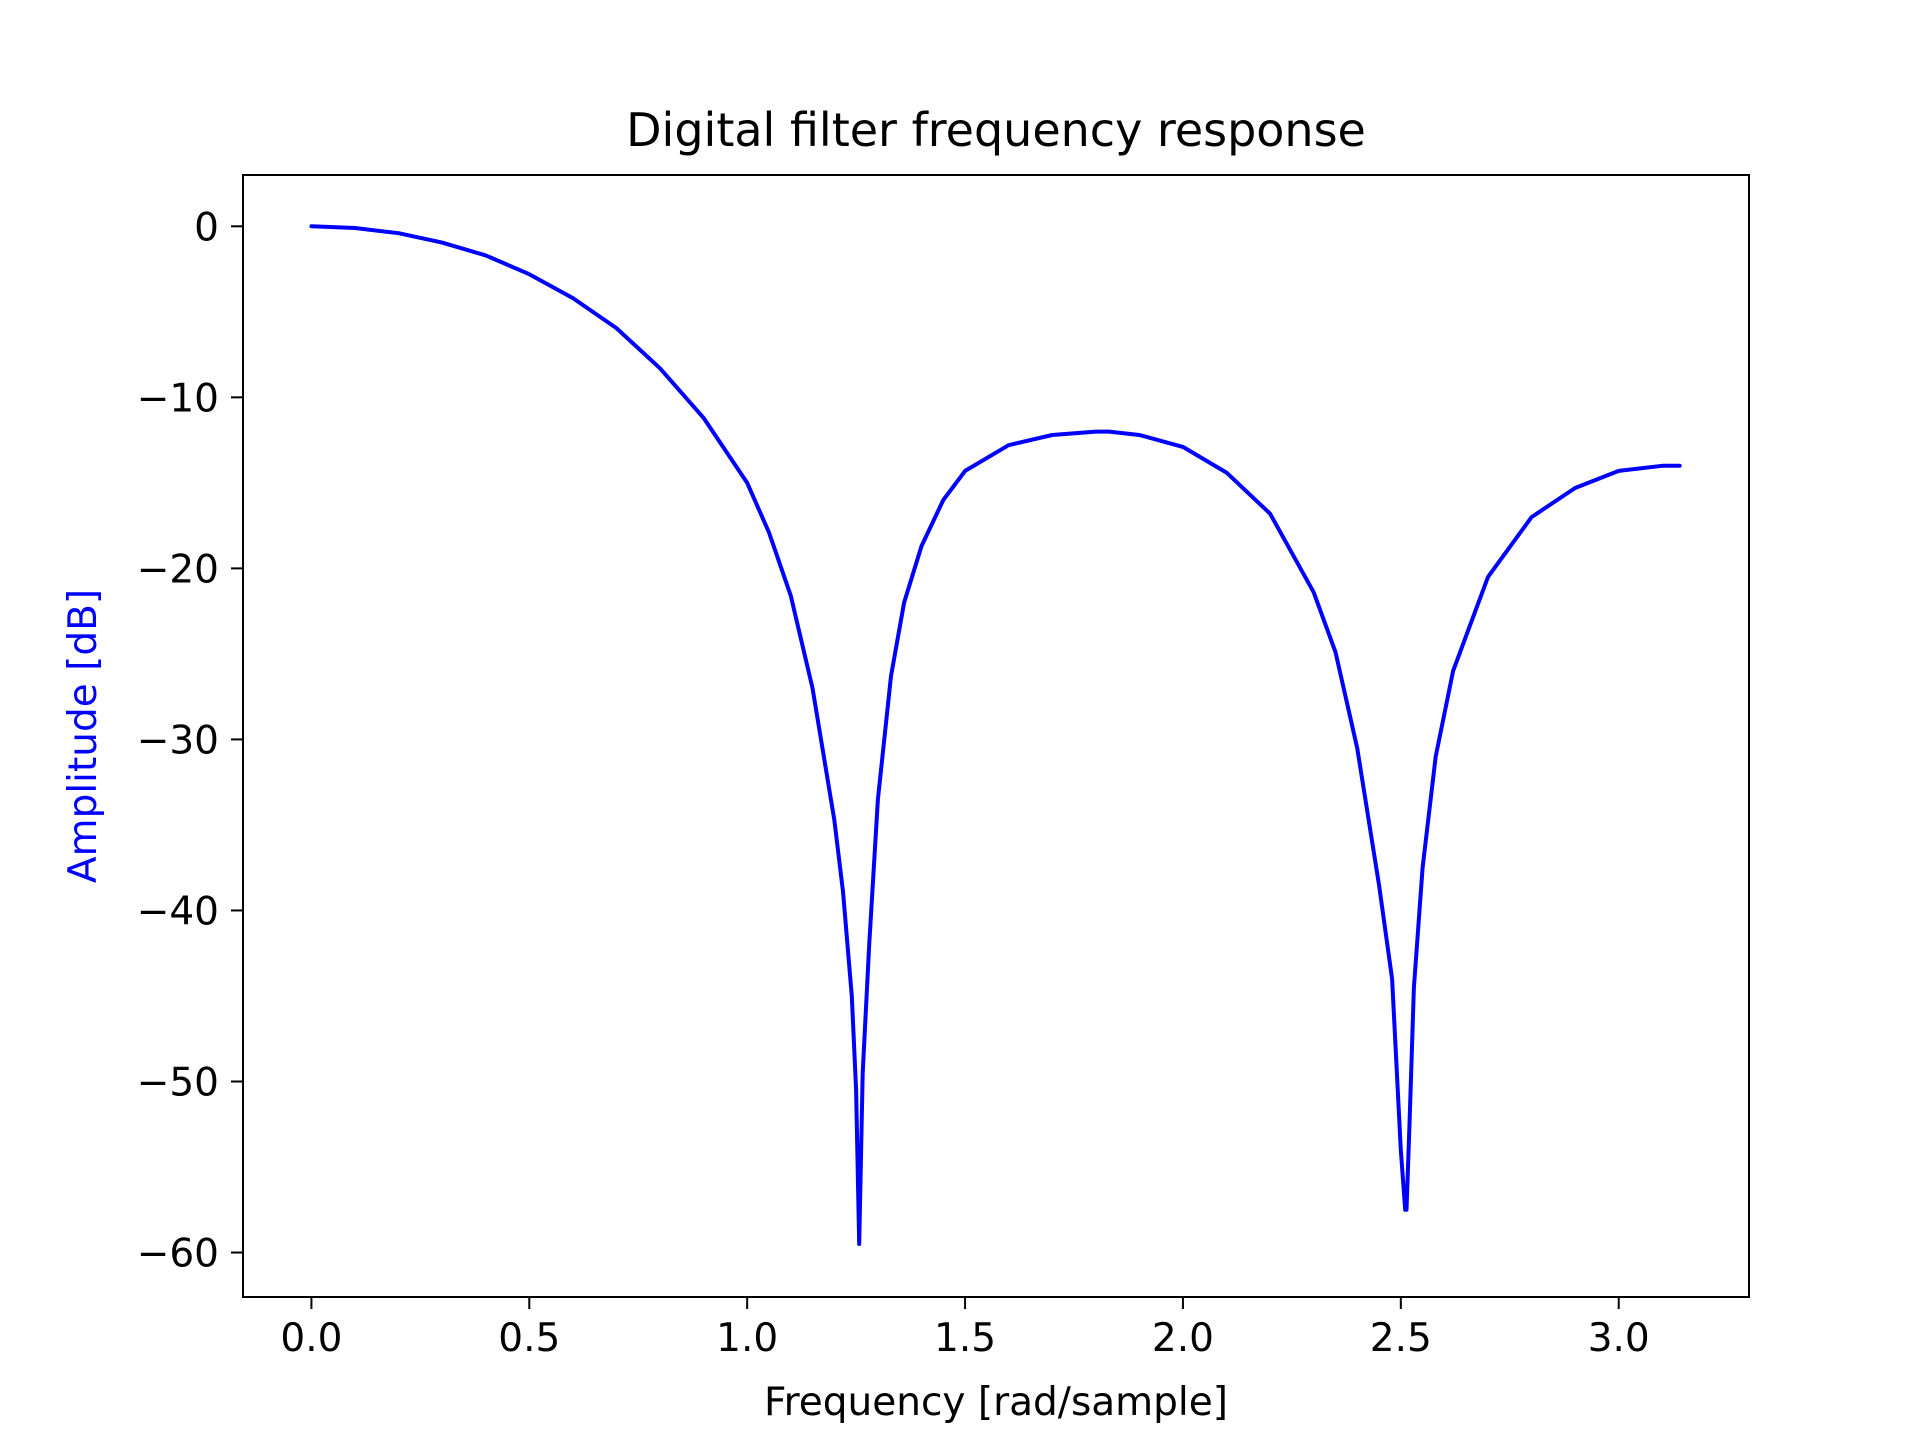  Describe the element at coordinates (206, 227) in the screenshot. I see `y-tick-label: 0` at that location.